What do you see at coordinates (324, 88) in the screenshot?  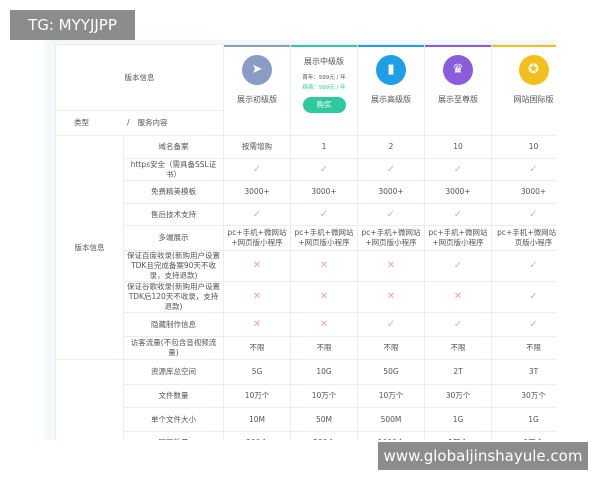 I see `renew-price: 续费：599元 / 年` at bounding box center [324, 88].